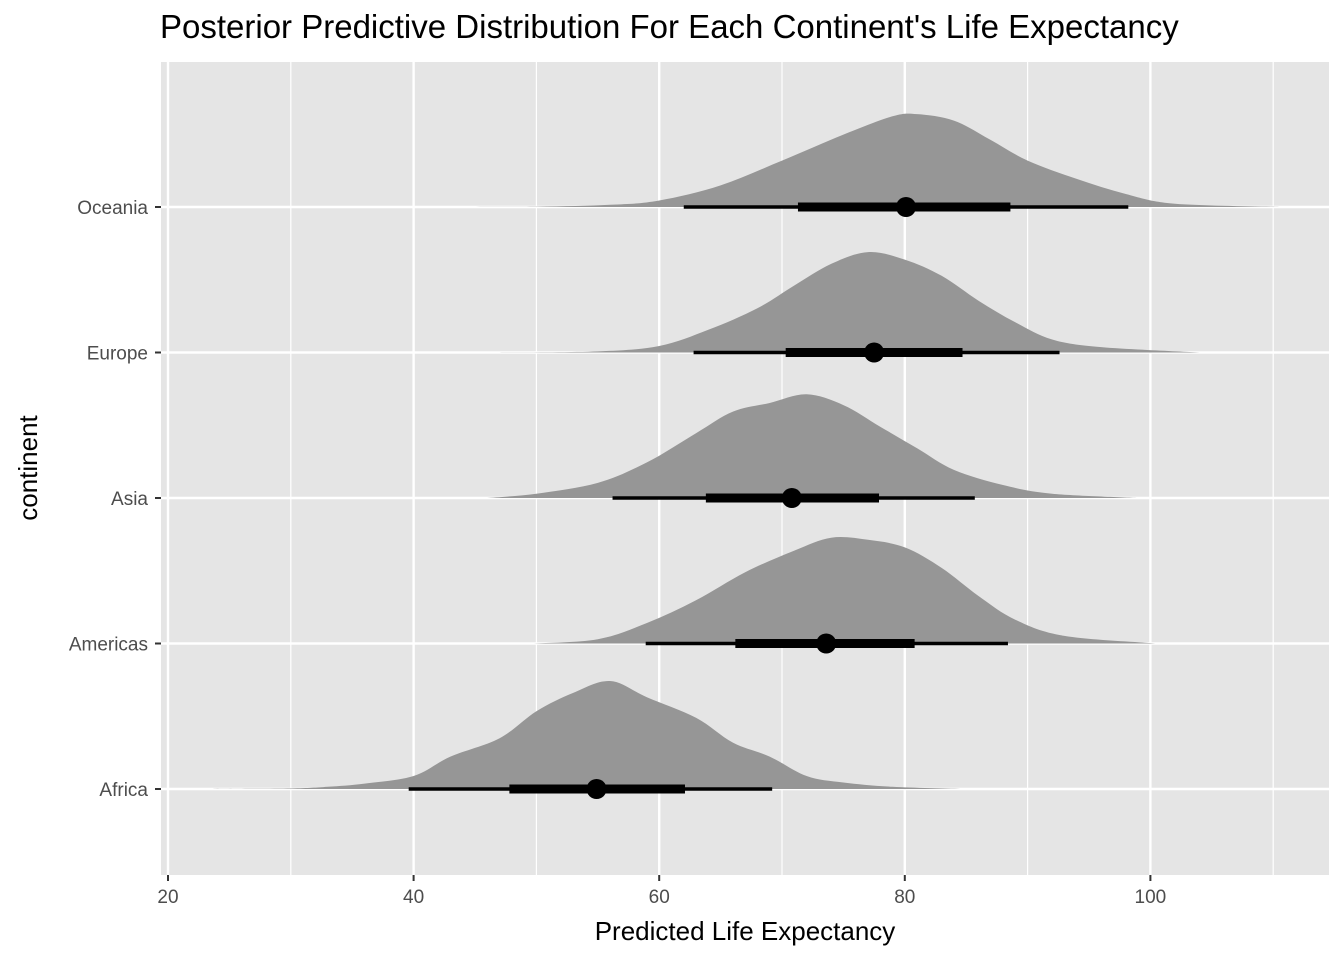 This screenshot has width=1344, height=960. What do you see at coordinates (906, 207) in the screenshot?
I see `median-point-oceania` at bounding box center [906, 207].